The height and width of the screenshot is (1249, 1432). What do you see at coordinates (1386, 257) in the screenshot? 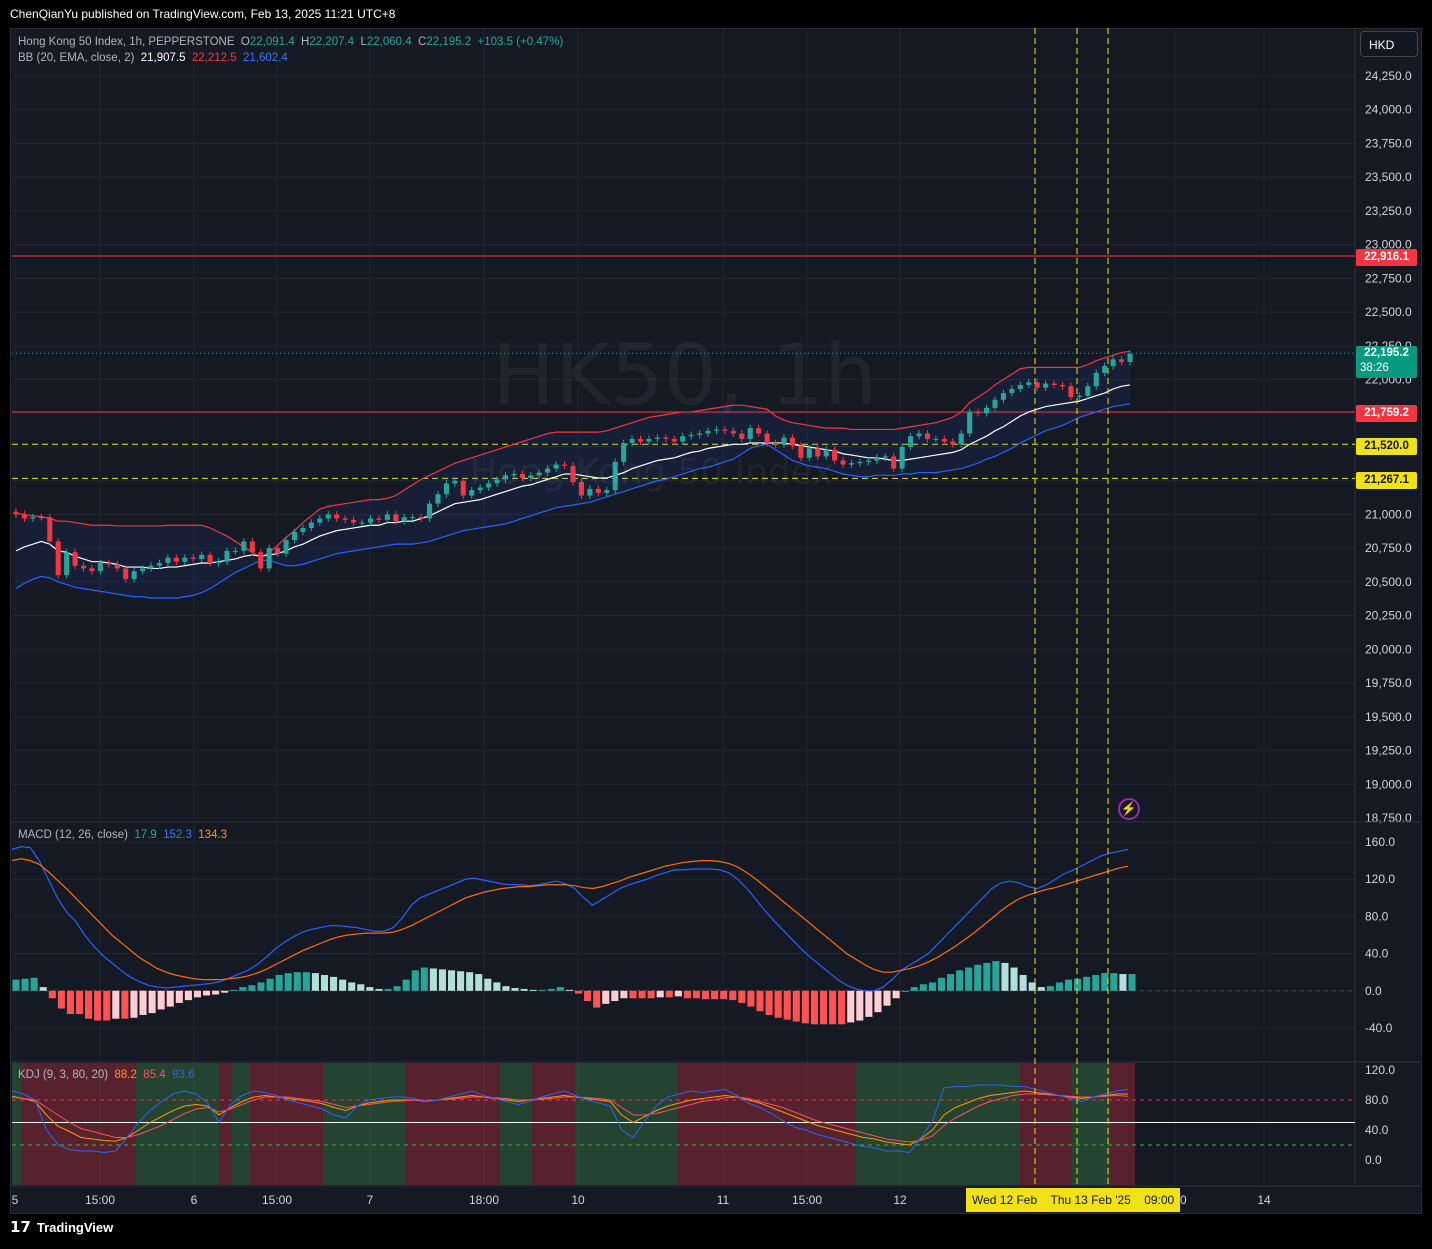
I see `price-tag-resistance: 22,916.1` at bounding box center [1386, 257].